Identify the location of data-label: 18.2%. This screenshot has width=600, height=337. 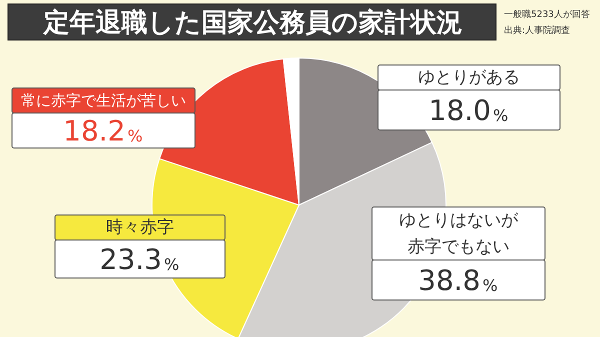
(103, 131).